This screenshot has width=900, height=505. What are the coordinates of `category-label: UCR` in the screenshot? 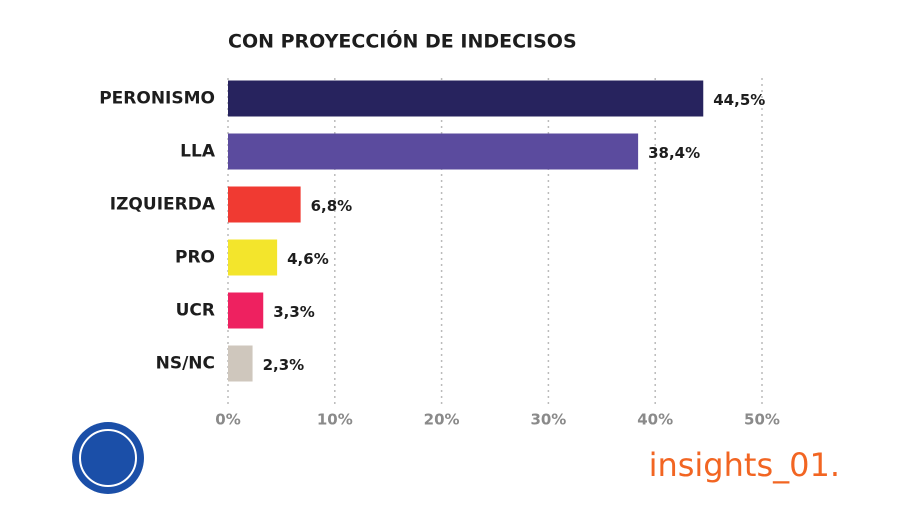 It's located at (195, 311).